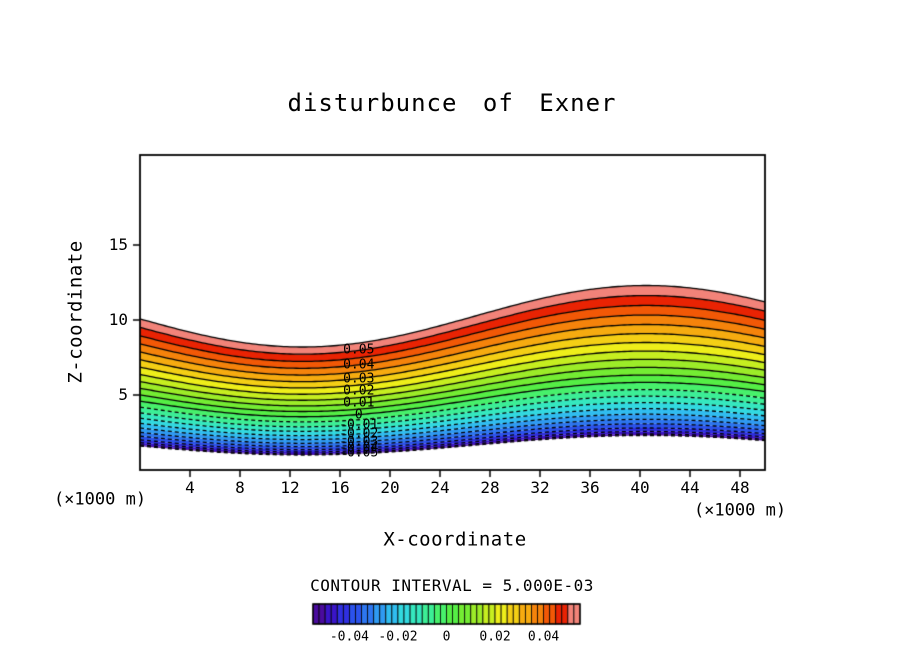  I want to click on x-tick-label: 32, so click(540, 487).